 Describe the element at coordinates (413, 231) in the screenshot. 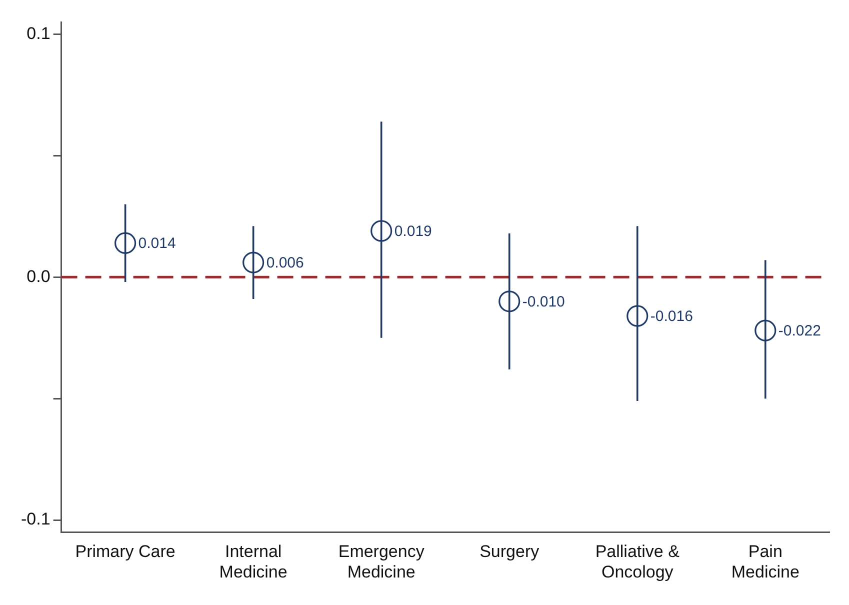

I see `data-label: 0.019` at that location.